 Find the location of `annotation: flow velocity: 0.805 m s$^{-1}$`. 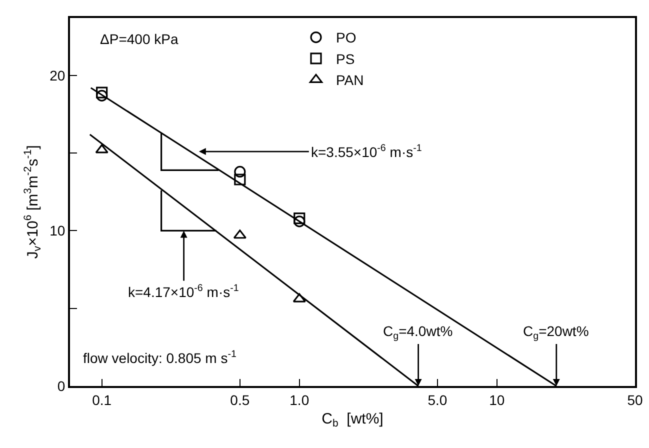

annotation: flow velocity: 0.805 m s$^{-1}$ is located at coordinates (159, 357).